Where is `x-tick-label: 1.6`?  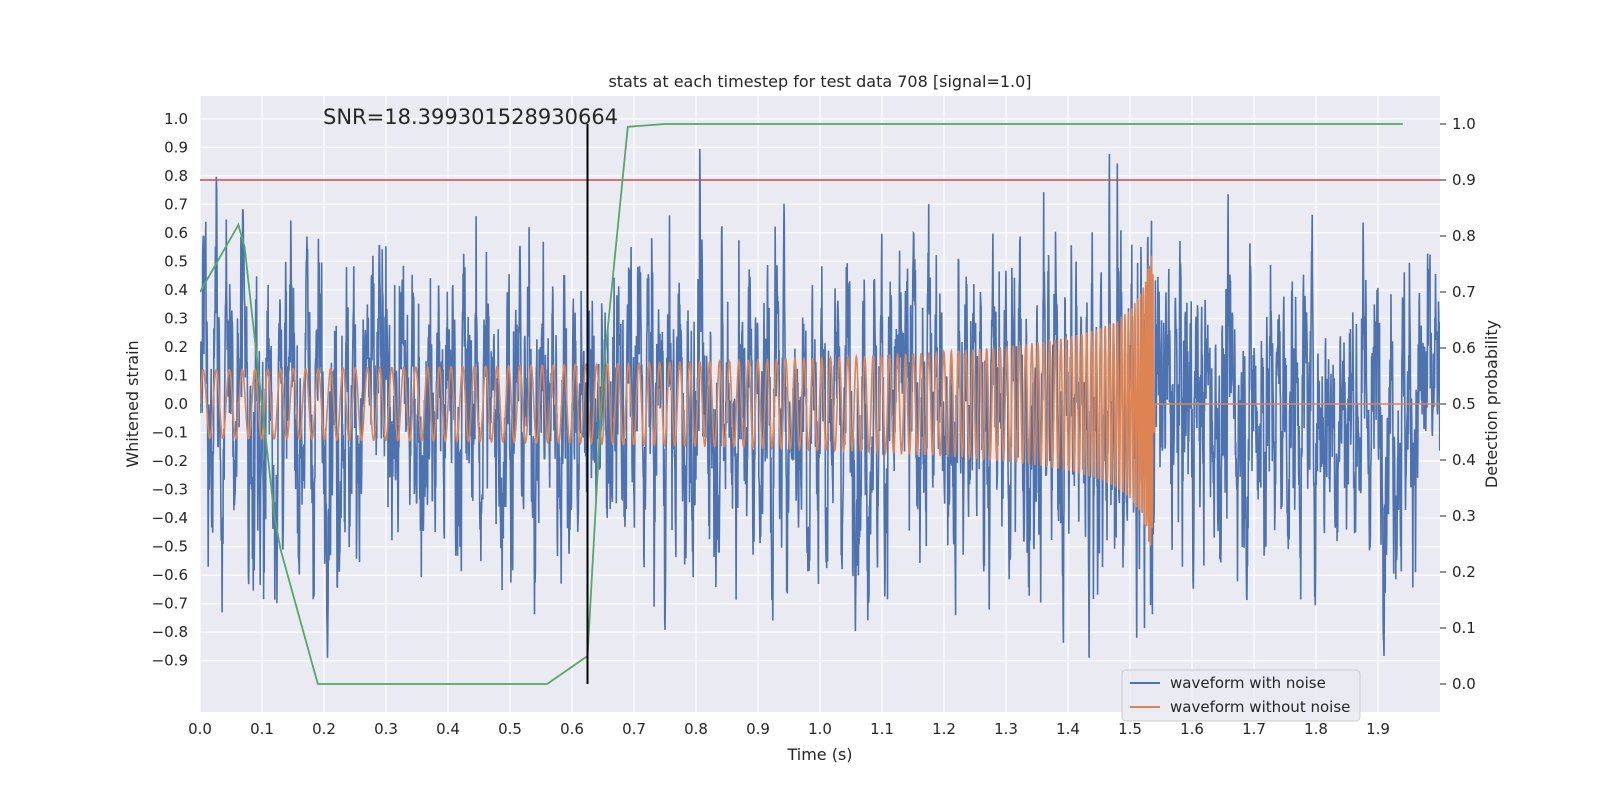
x-tick-label: 1.6 is located at coordinates (1192, 729).